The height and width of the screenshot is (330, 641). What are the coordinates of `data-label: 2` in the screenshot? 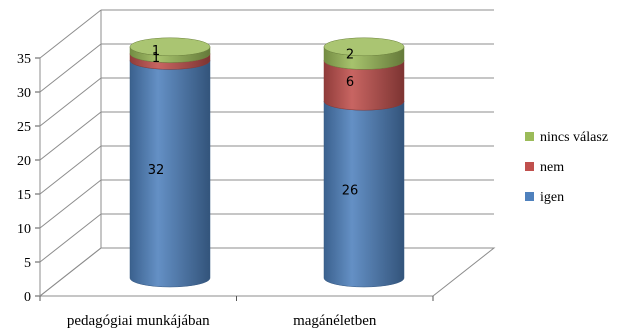 It's located at (350, 55).